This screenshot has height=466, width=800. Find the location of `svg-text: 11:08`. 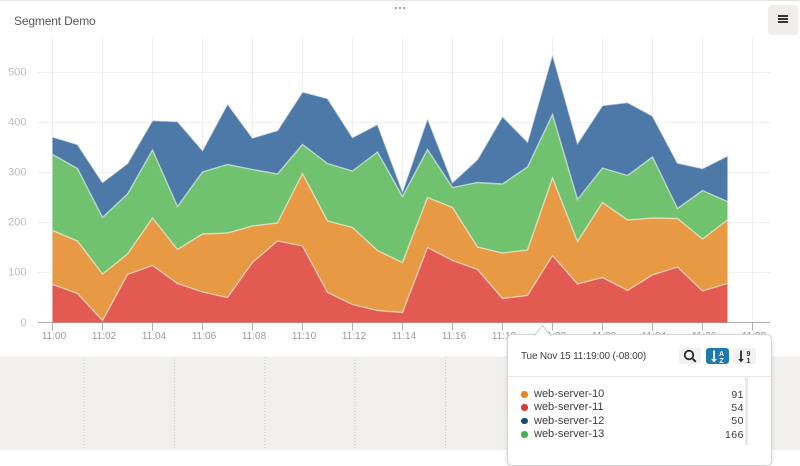

svg-text: 11:08 is located at coordinates (254, 336).